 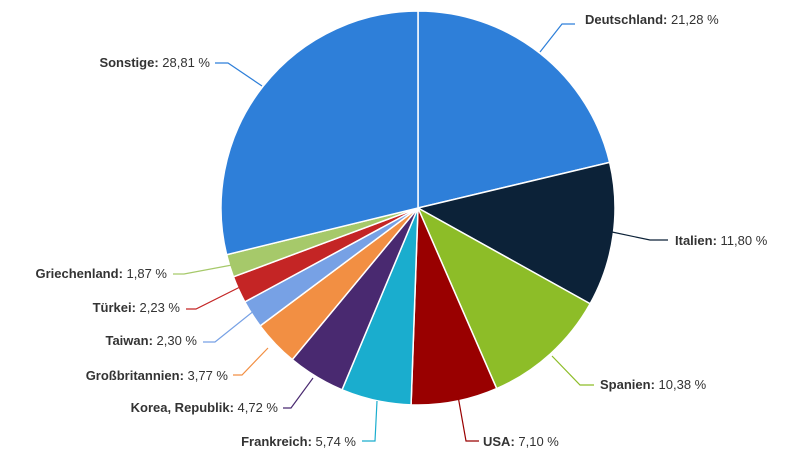 I want to click on data-label-value: 21,28 %, so click(x=693, y=19).